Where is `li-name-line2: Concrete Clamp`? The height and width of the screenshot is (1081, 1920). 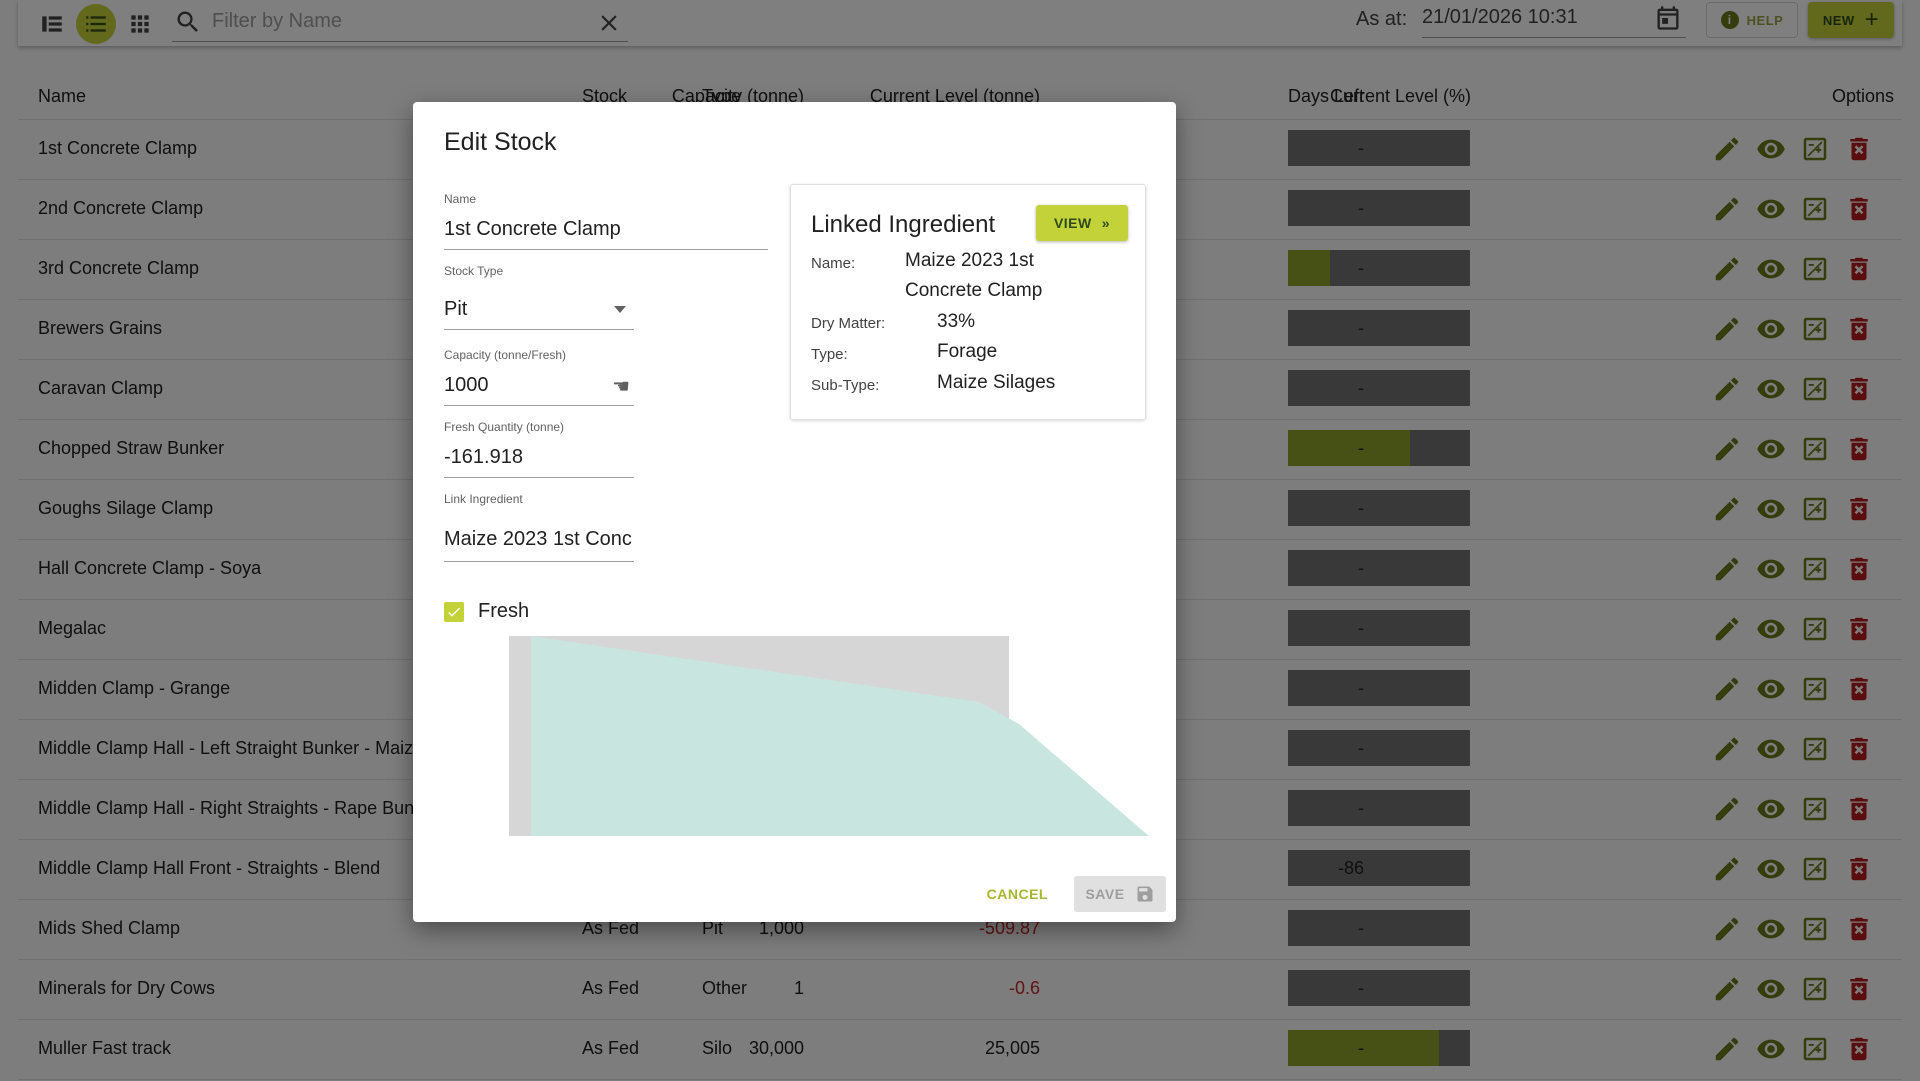
li-name-line2: Concrete Clamp is located at coordinates (974, 290).